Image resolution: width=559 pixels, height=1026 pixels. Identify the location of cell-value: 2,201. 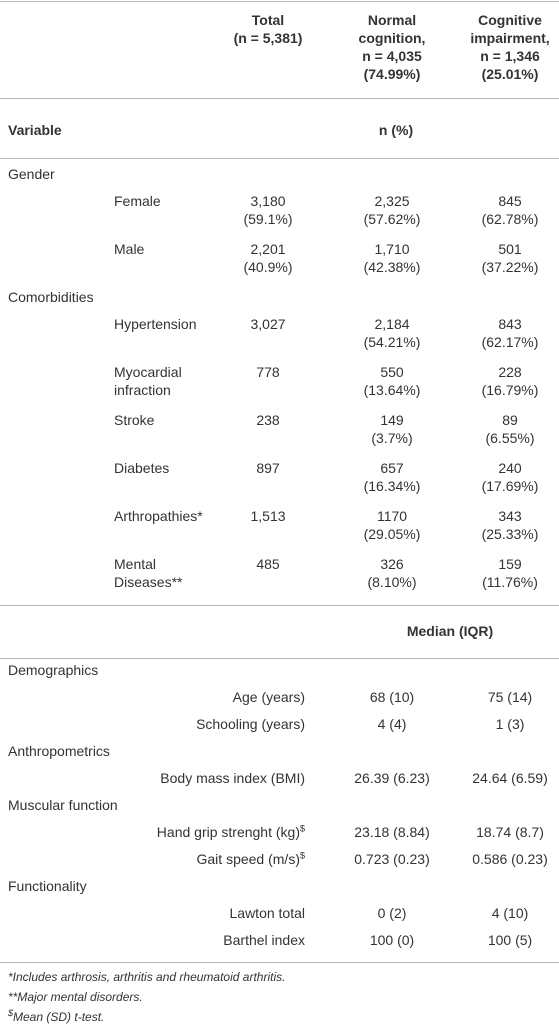
(268, 249).